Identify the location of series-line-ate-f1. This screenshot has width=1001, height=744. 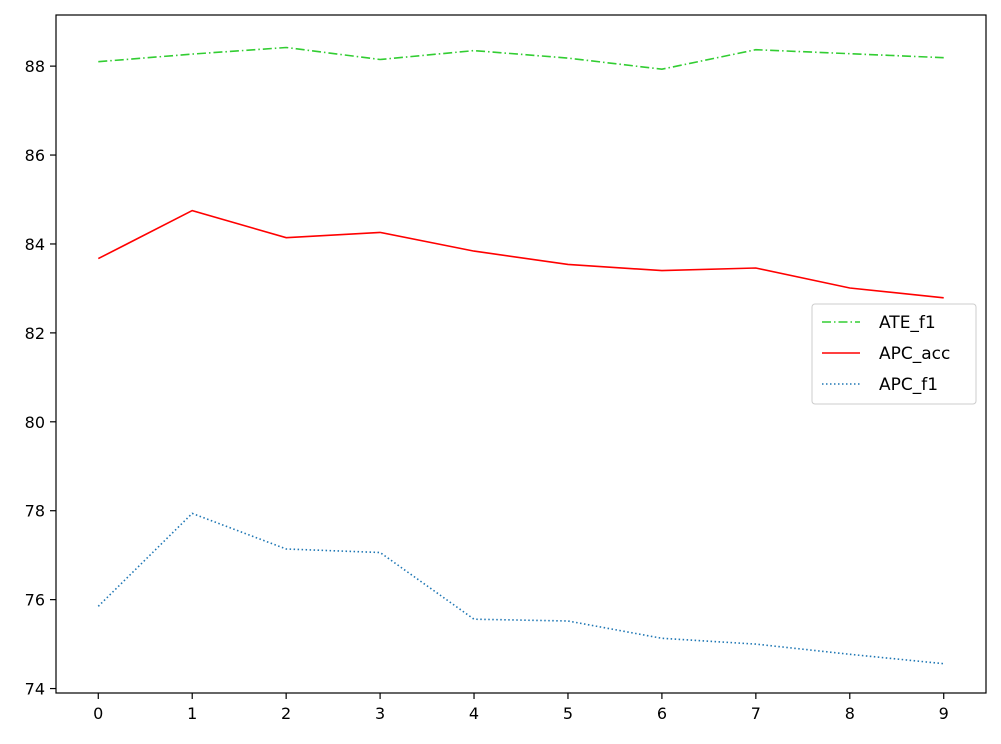
(521, 58).